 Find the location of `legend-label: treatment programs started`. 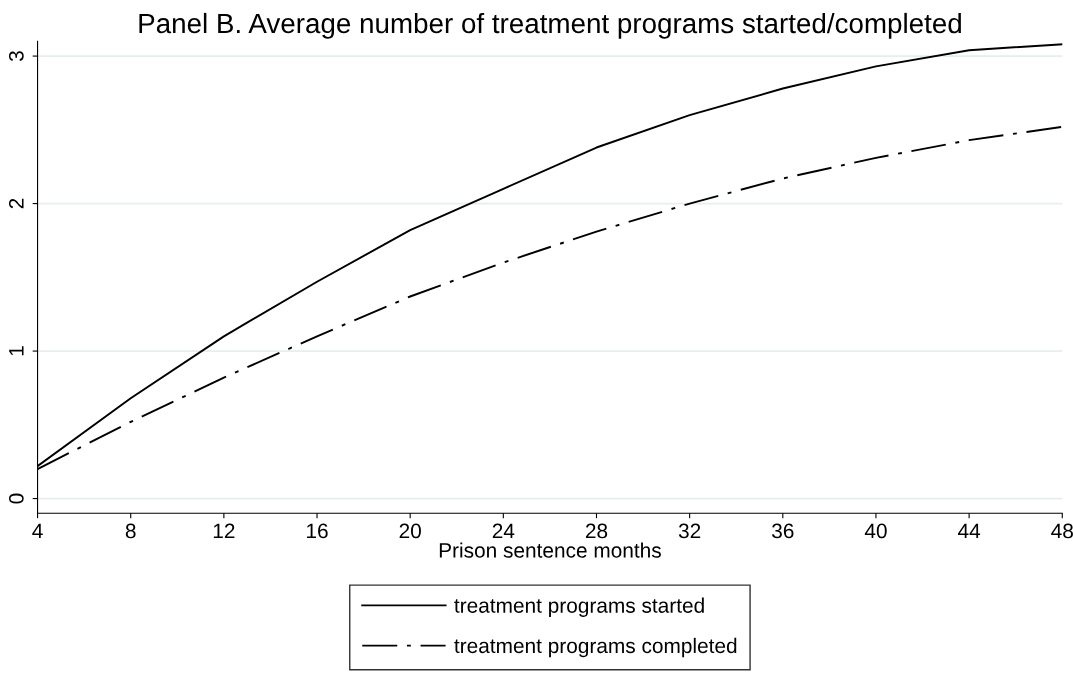

legend-label: treatment programs started is located at coordinates (579, 607).